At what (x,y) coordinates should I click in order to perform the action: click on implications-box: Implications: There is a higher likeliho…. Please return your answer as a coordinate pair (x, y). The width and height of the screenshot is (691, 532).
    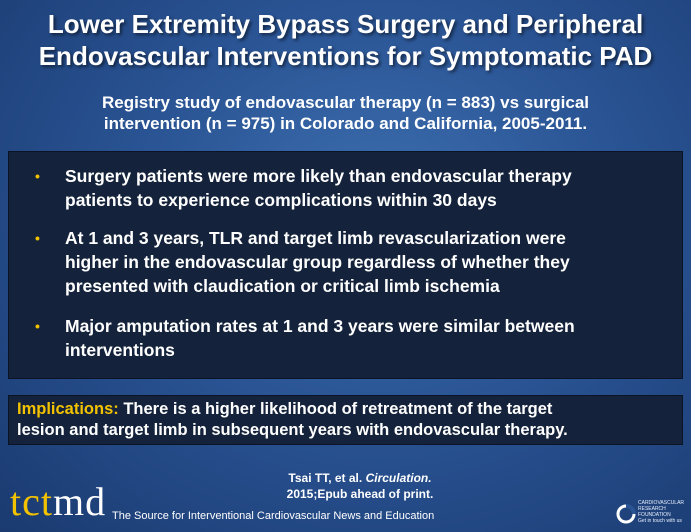
    Looking at the image, I should click on (345, 420).